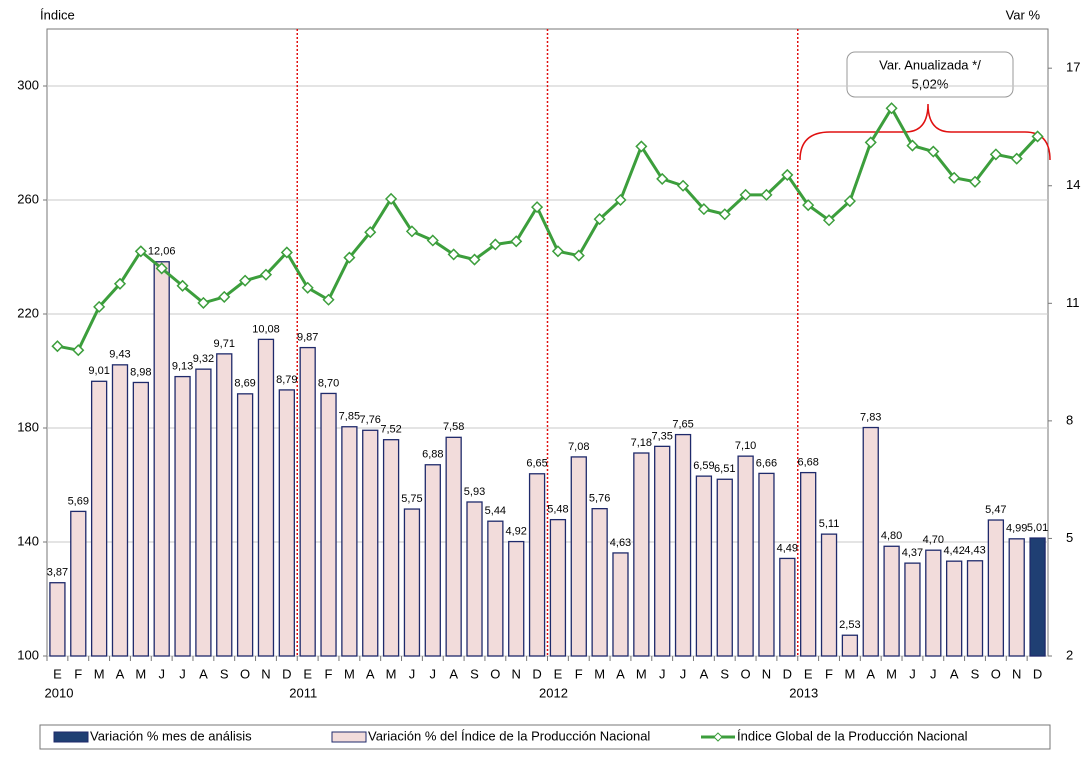 The image size is (1083, 759). Describe the element at coordinates (1069, 419) in the screenshot. I see `y2-tick-label: 8` at that location.